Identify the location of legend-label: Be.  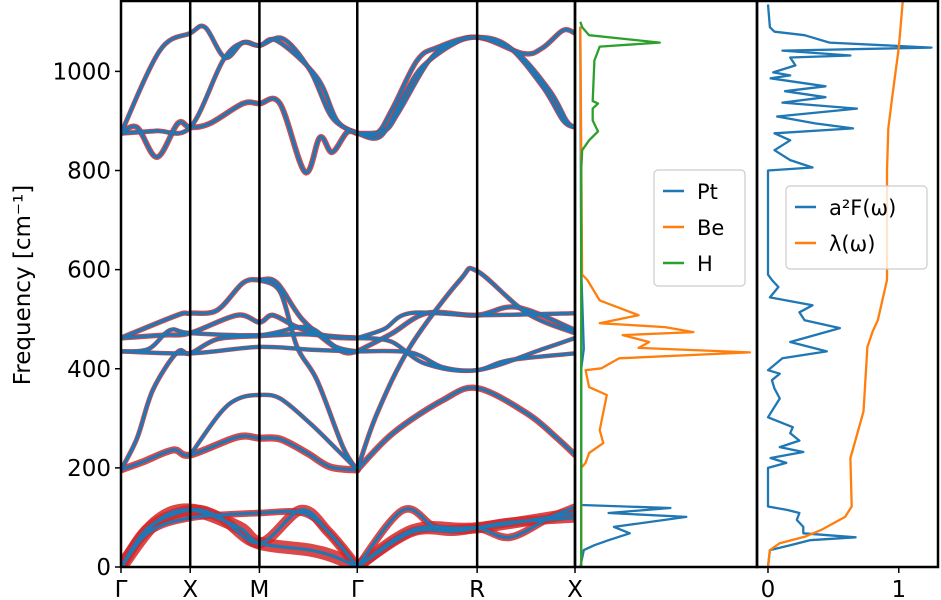
(710, 228).